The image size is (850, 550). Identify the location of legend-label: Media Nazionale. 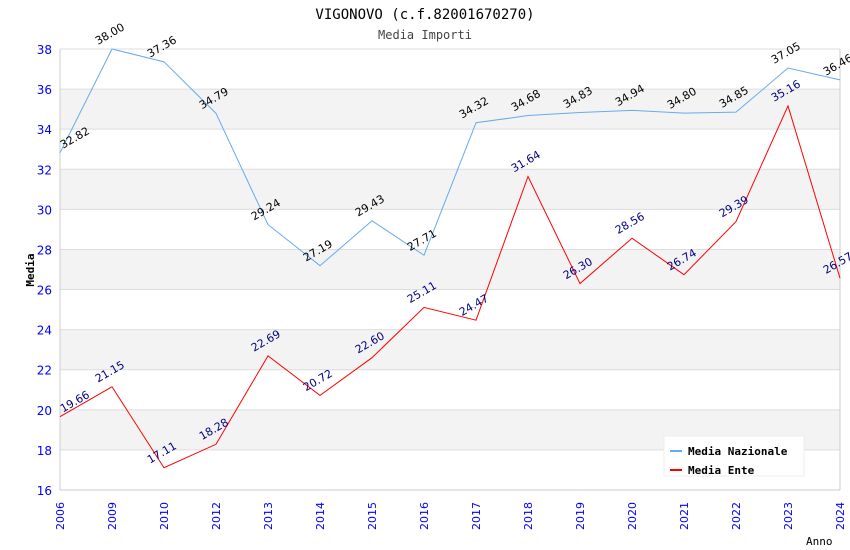
(738, 451).